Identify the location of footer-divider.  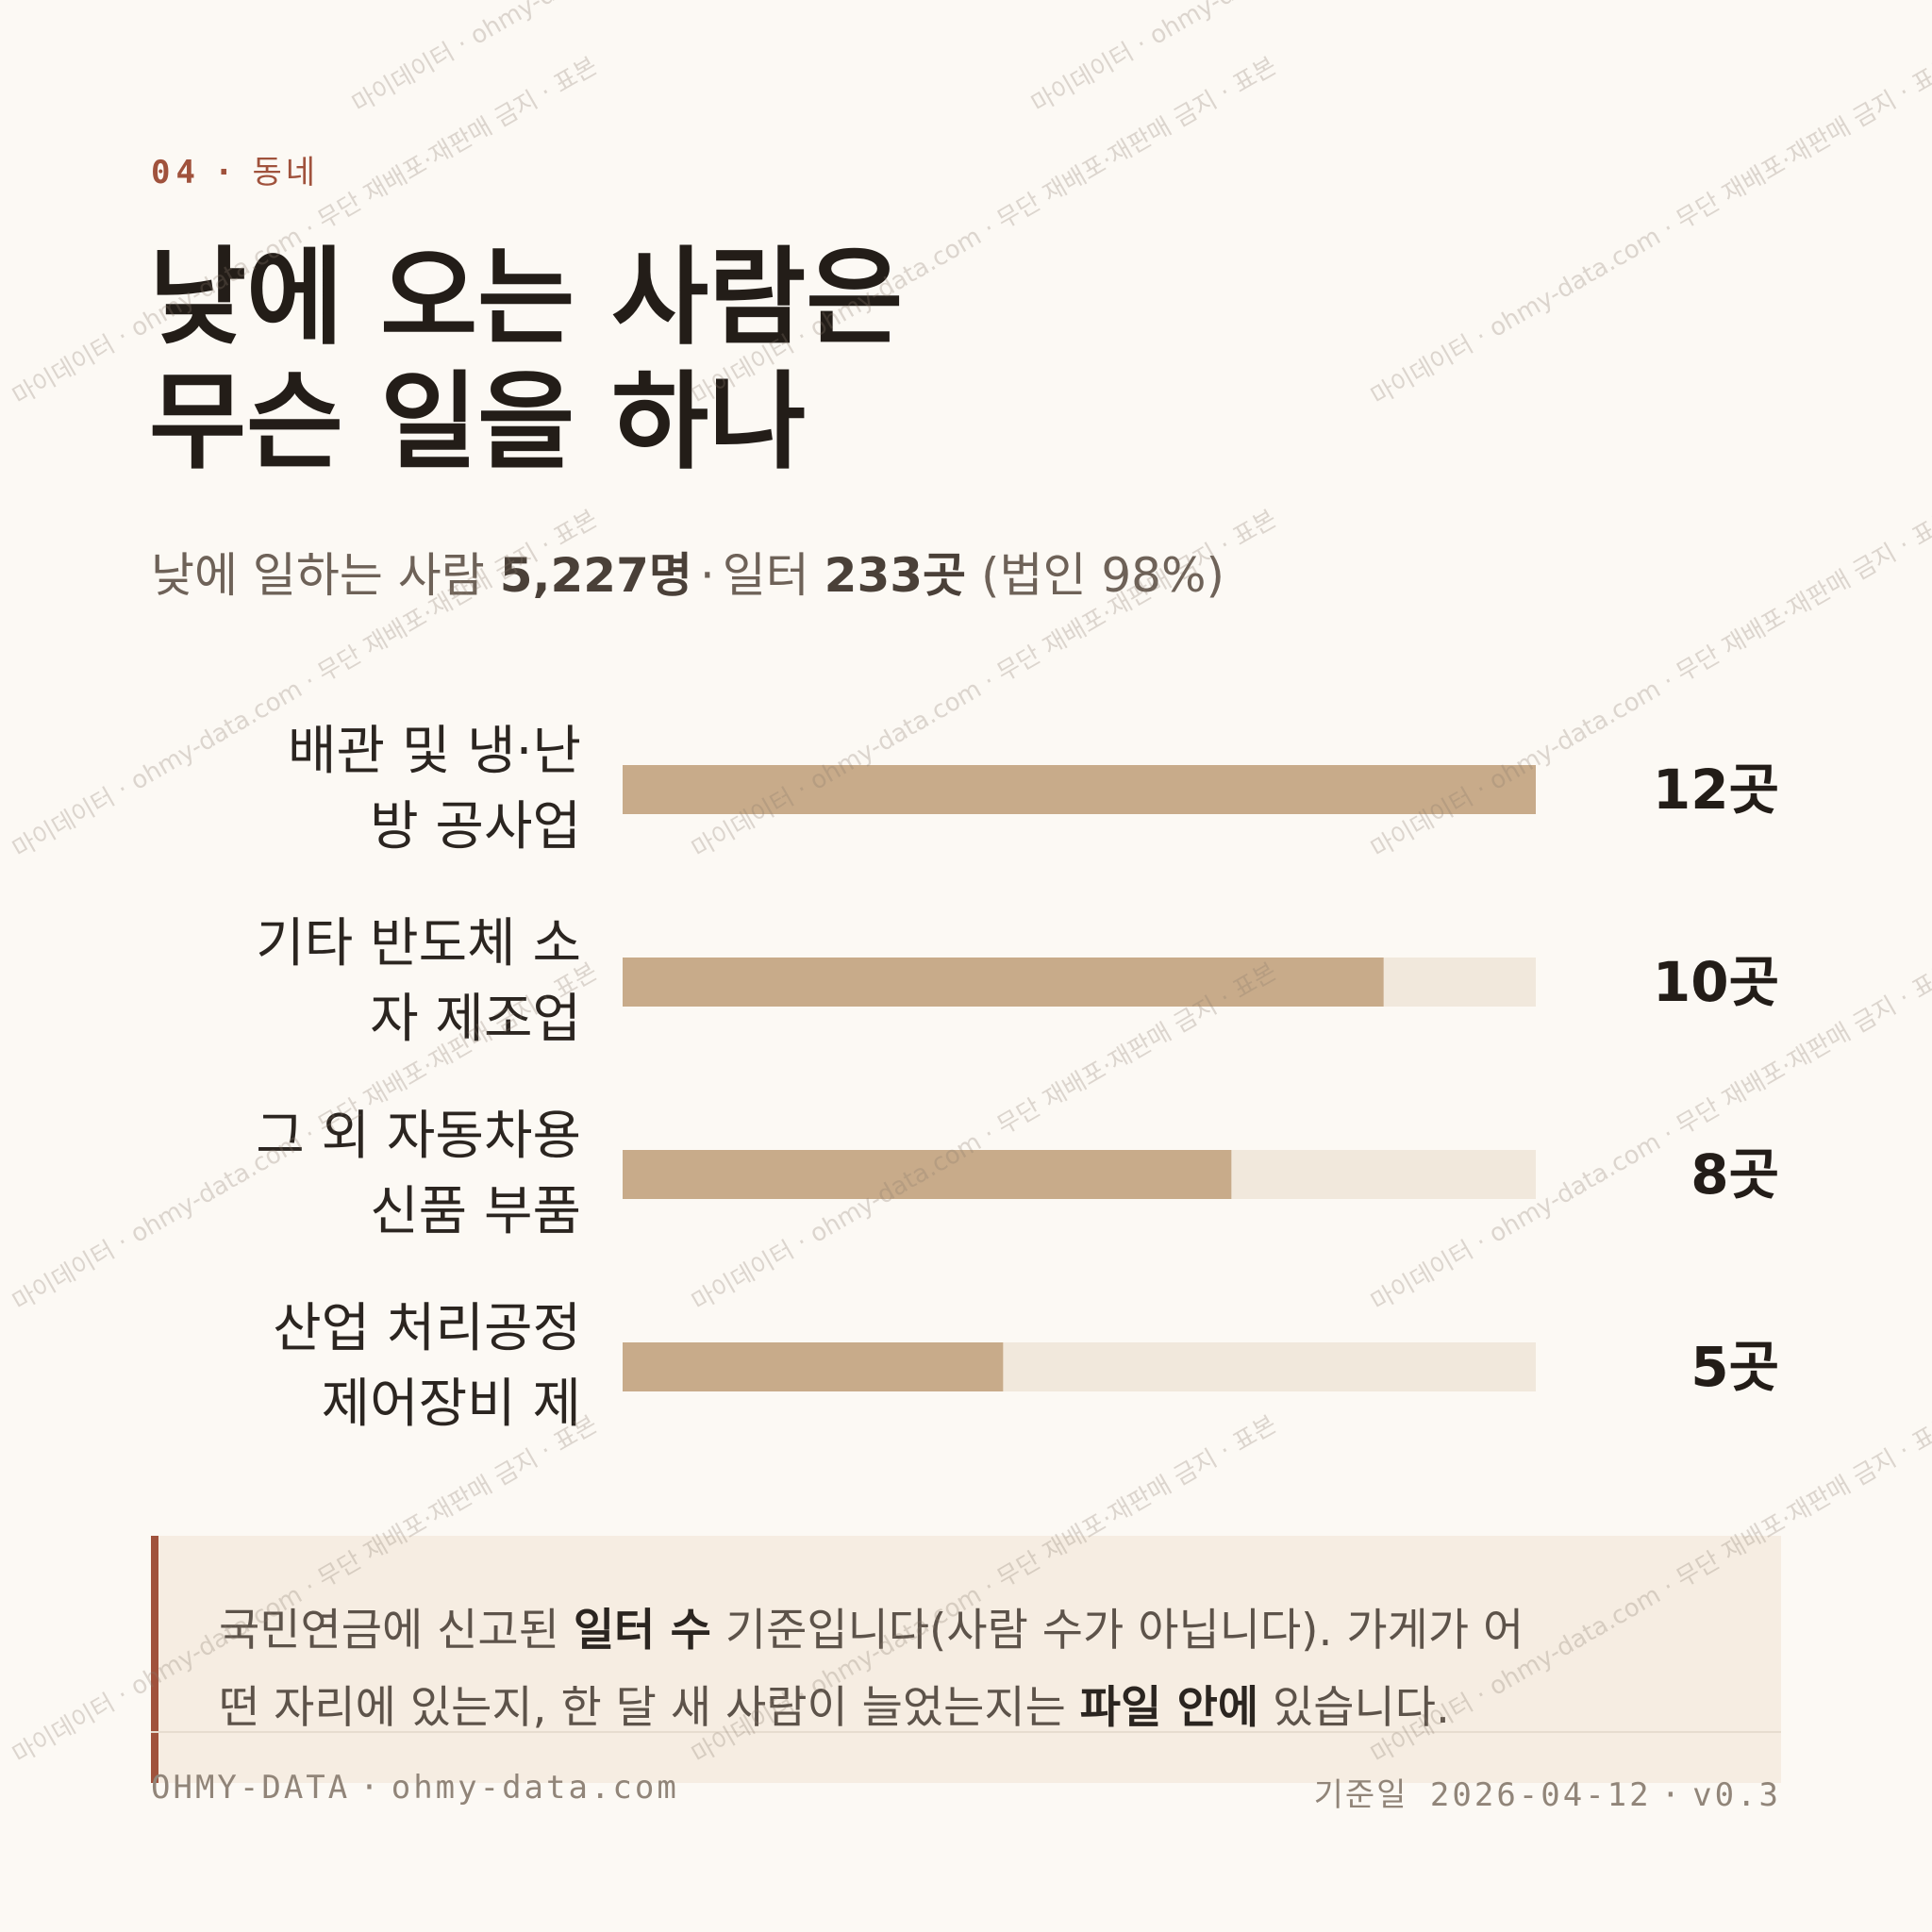
(966, 1732).